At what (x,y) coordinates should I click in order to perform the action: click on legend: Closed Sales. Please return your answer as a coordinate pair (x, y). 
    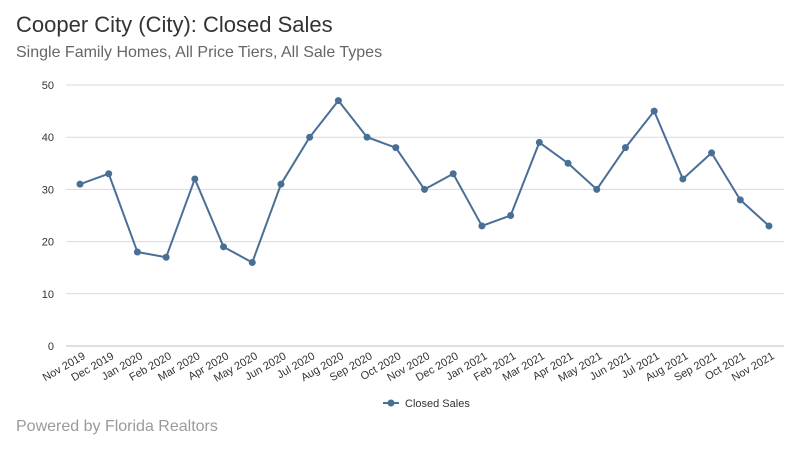
    Looking at the image, I should click on (426, 404).